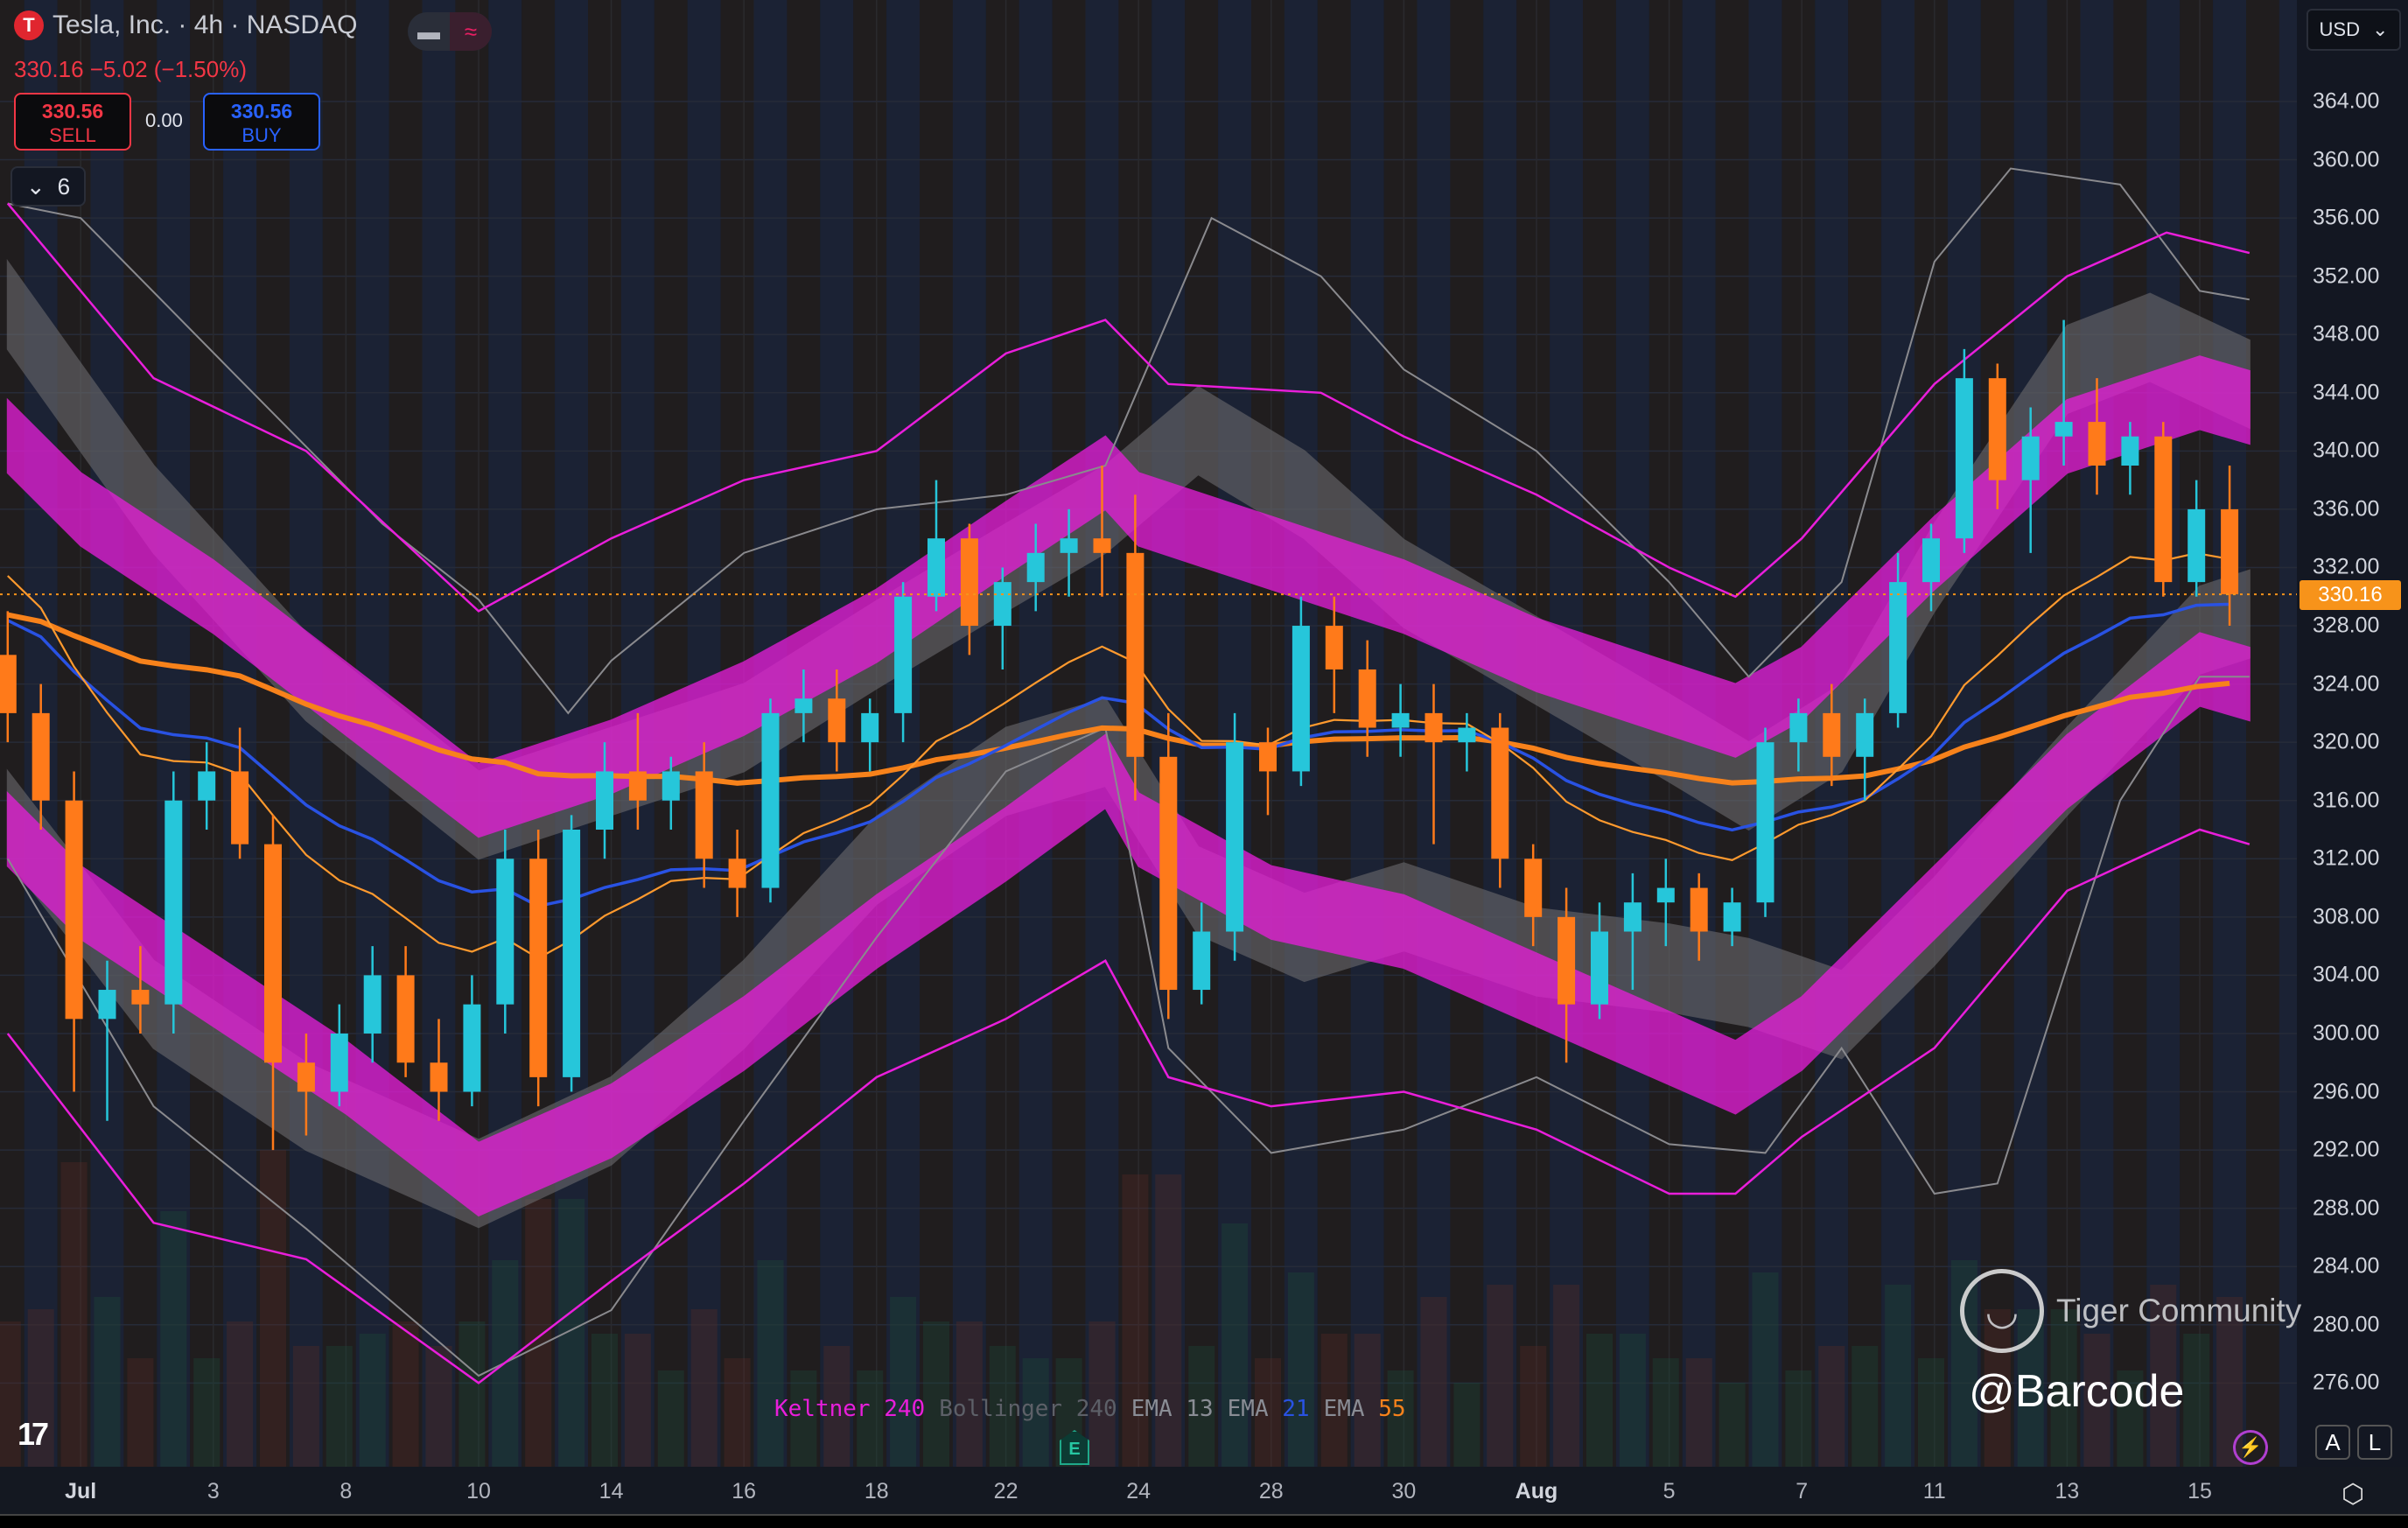  I want to click on legend-name: EMA, so click(1248, 1409).